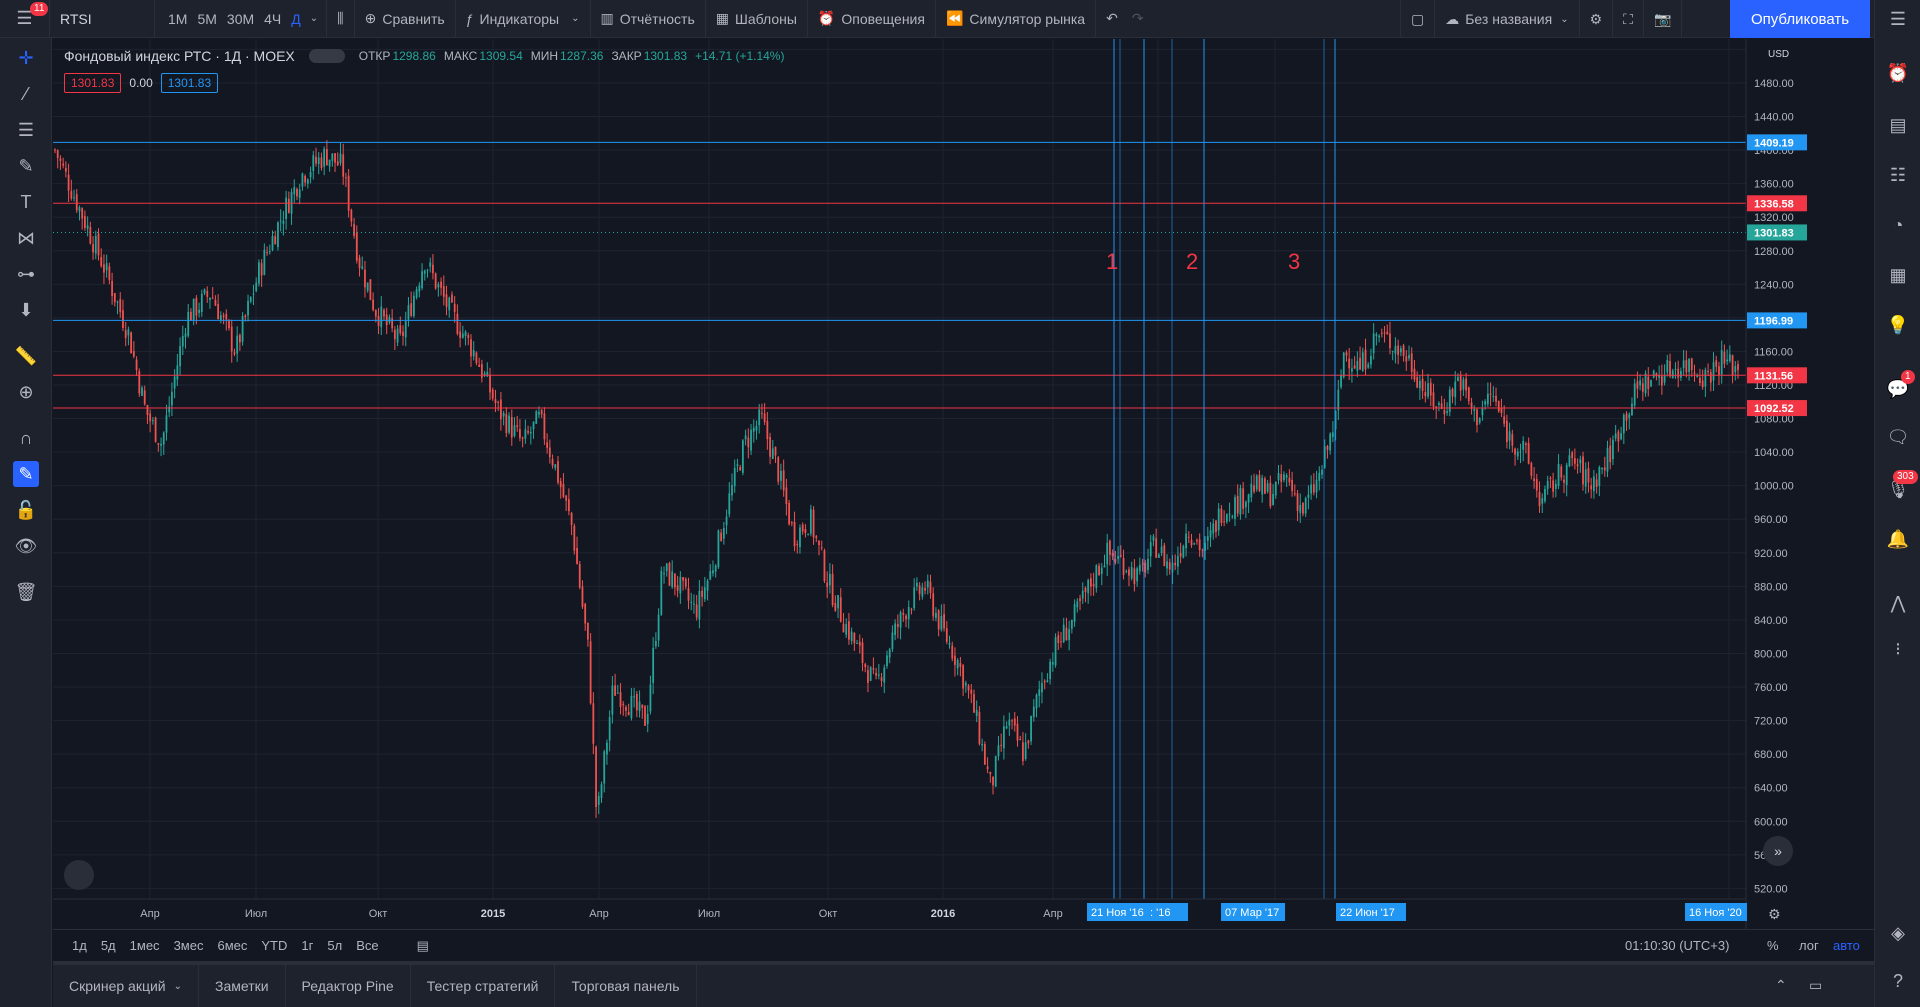 Image resolution: width=1920 pixels, height=1007 pixels. Describe the element at coordinates (314, 18) in the screenshot. I see `chevron-down-icon: ⌄` at that location.